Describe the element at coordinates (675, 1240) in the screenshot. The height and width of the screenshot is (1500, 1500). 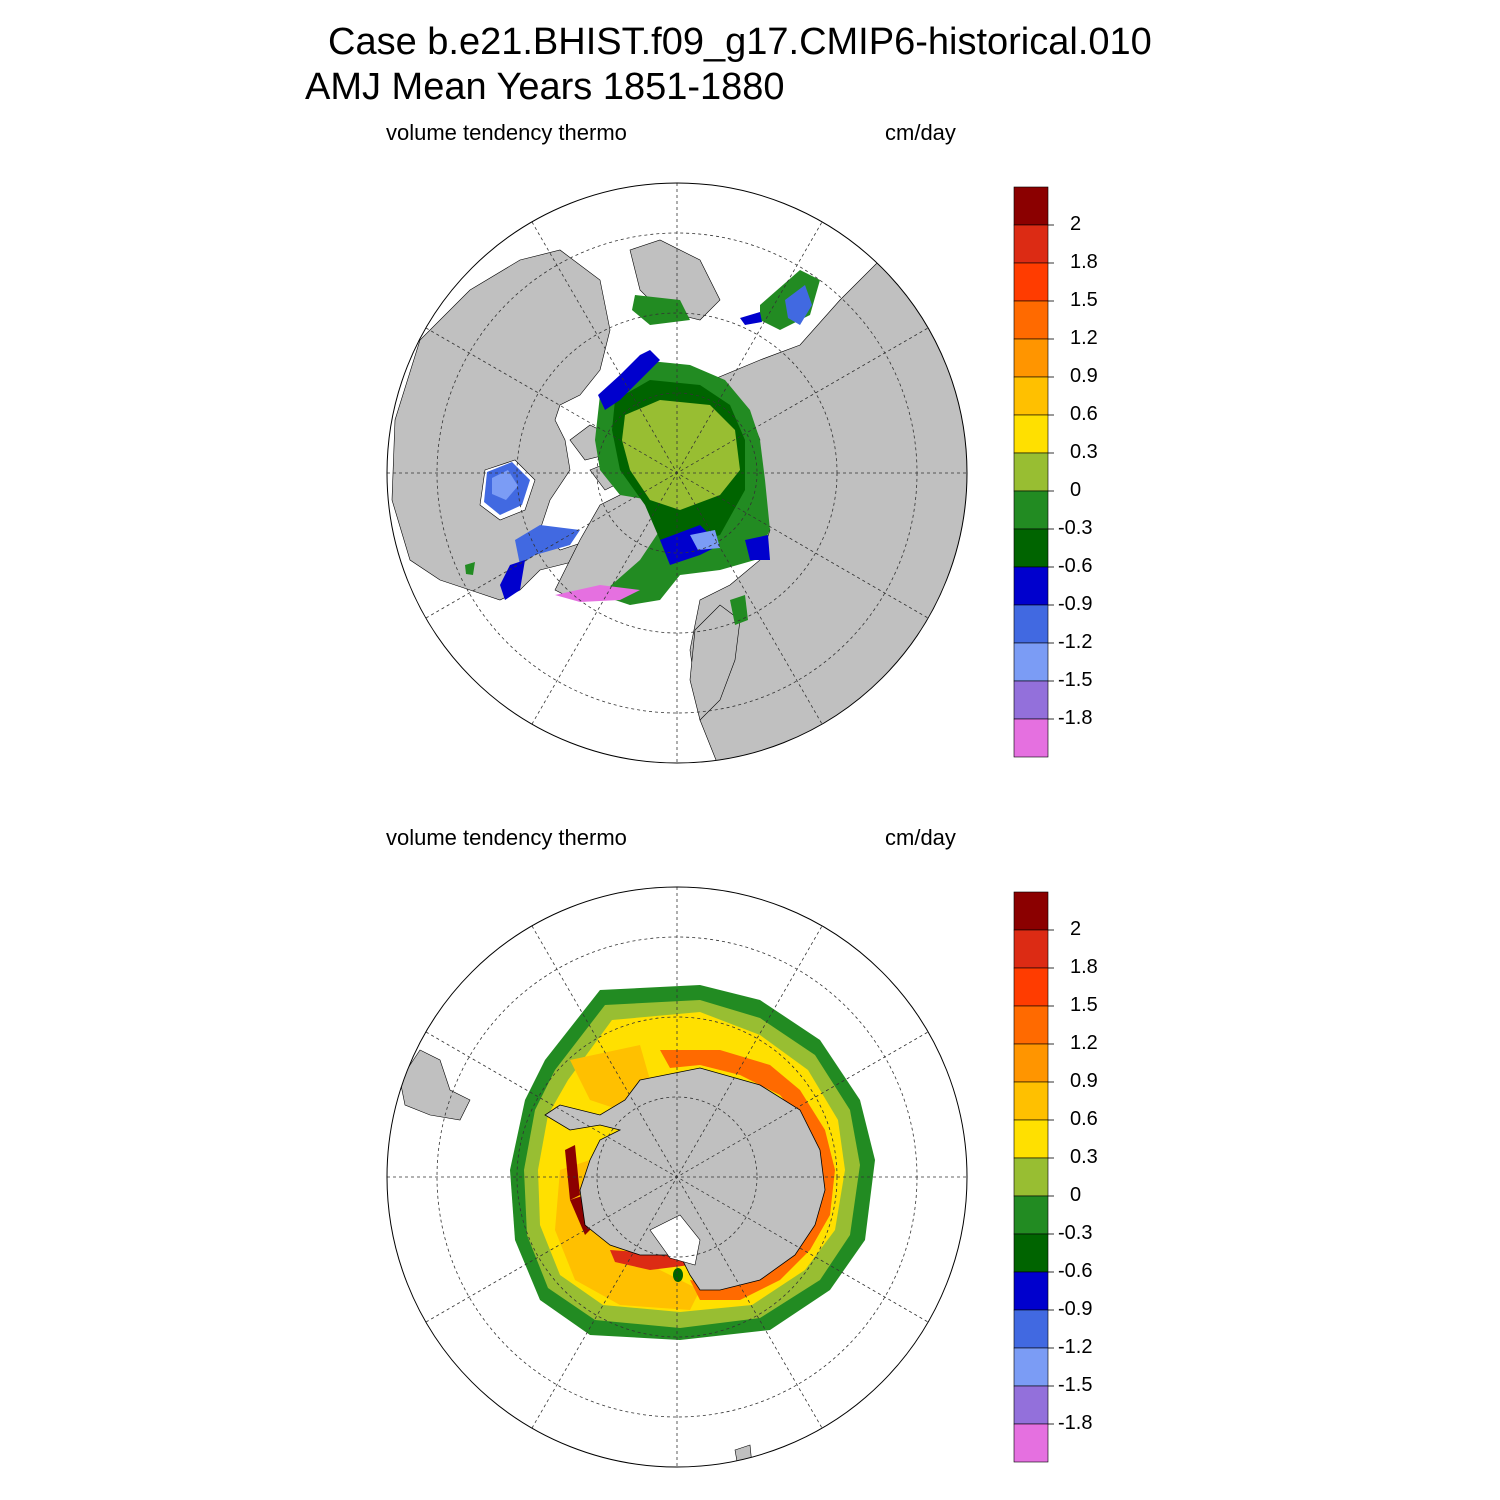
I see `ross-ice-shelf` at that location.